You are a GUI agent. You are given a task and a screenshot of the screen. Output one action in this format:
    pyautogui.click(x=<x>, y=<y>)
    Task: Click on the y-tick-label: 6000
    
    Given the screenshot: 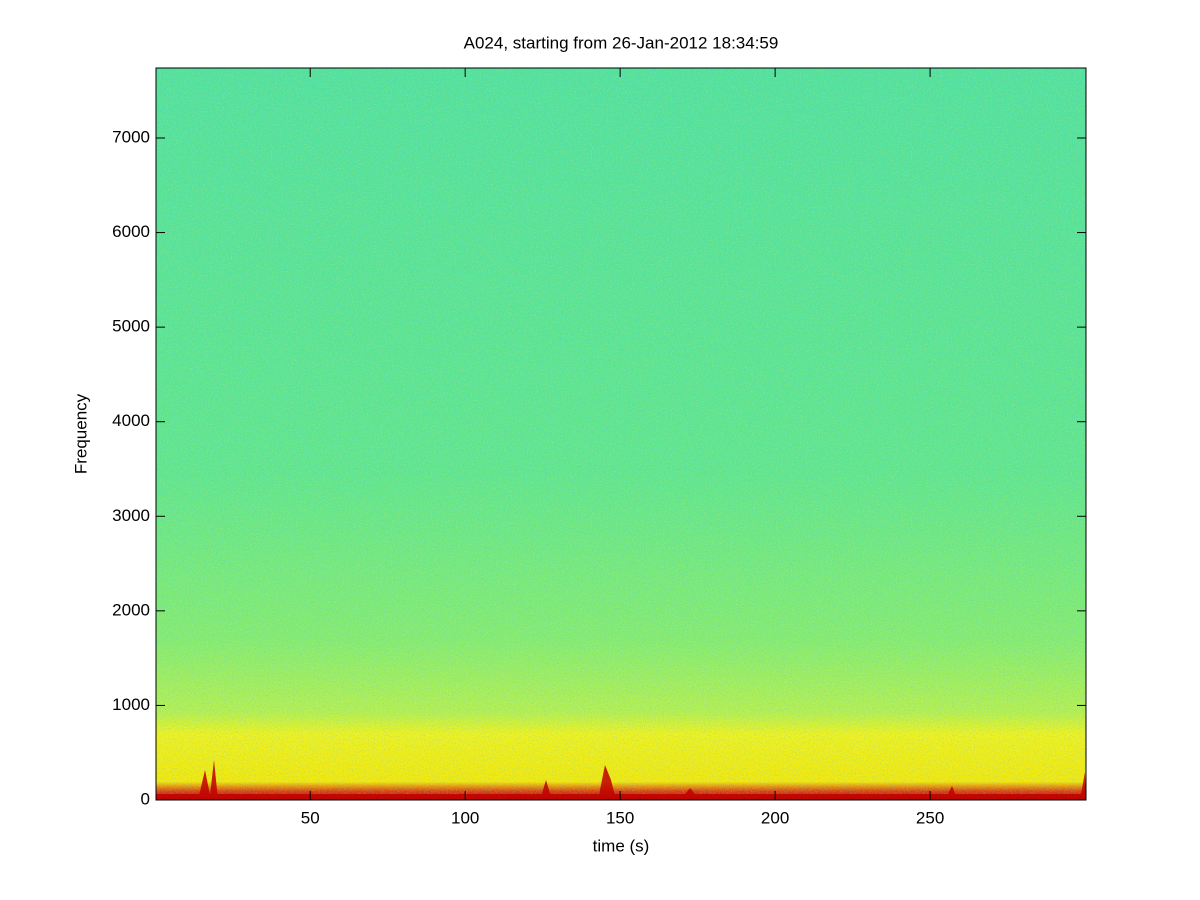 What is the action you would take?
    pyautogui.click(x=131, y=231)
    